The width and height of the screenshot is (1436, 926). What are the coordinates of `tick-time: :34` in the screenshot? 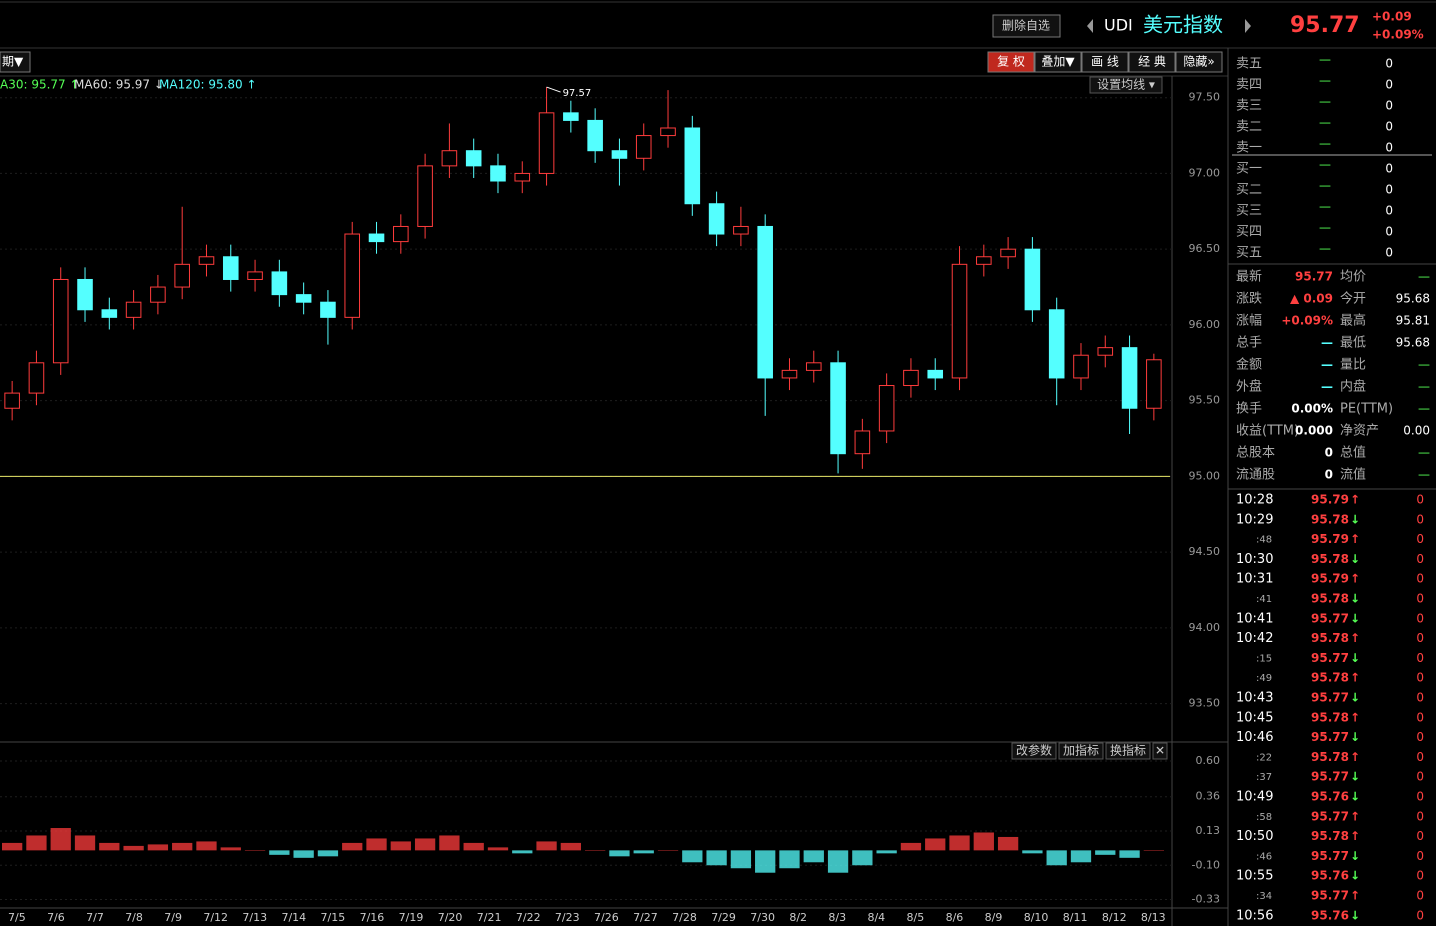 It's located at (1264, 896).